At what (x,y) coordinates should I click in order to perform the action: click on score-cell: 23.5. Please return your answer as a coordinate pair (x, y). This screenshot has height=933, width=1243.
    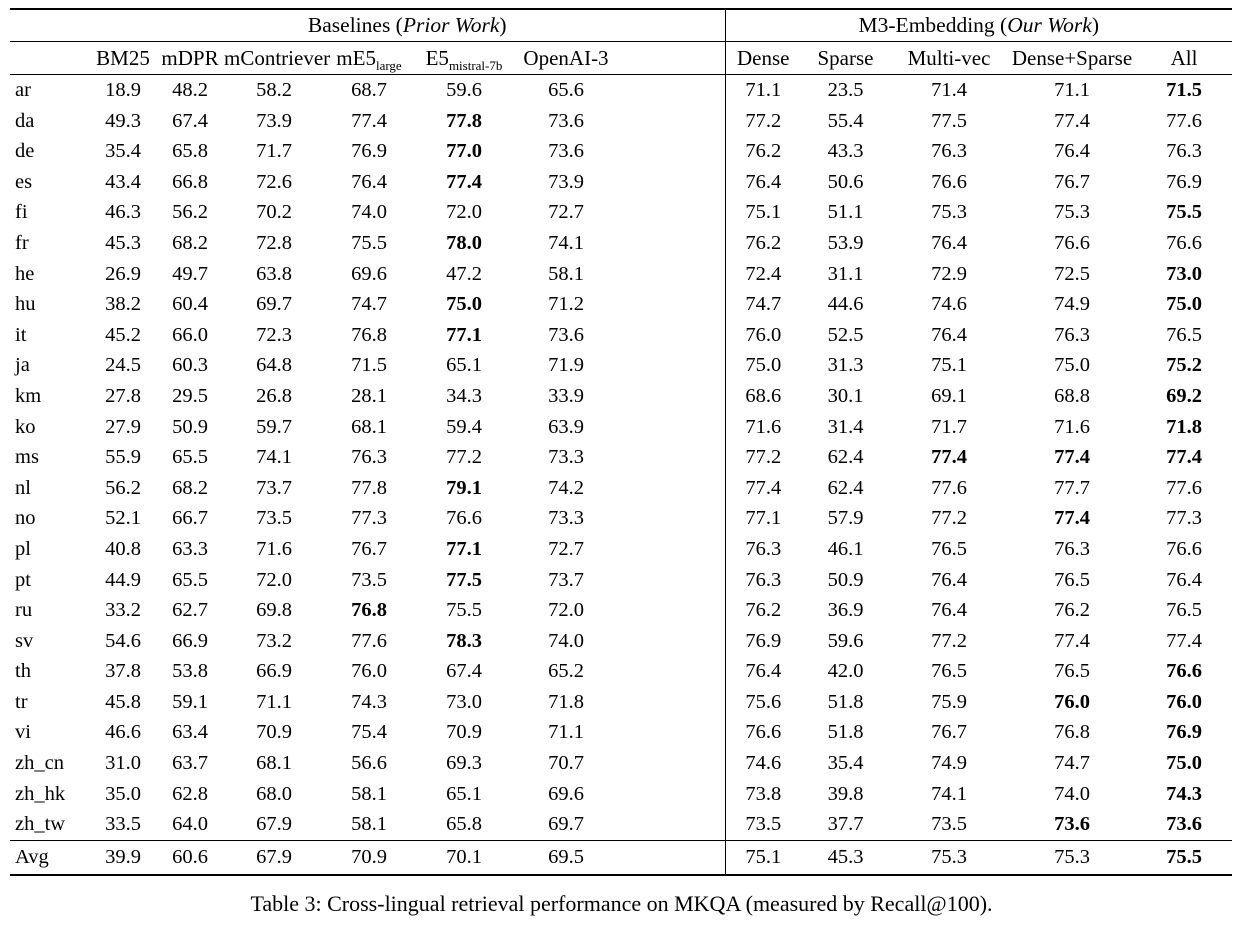
    Looking at the image, I should click on (845, 90).